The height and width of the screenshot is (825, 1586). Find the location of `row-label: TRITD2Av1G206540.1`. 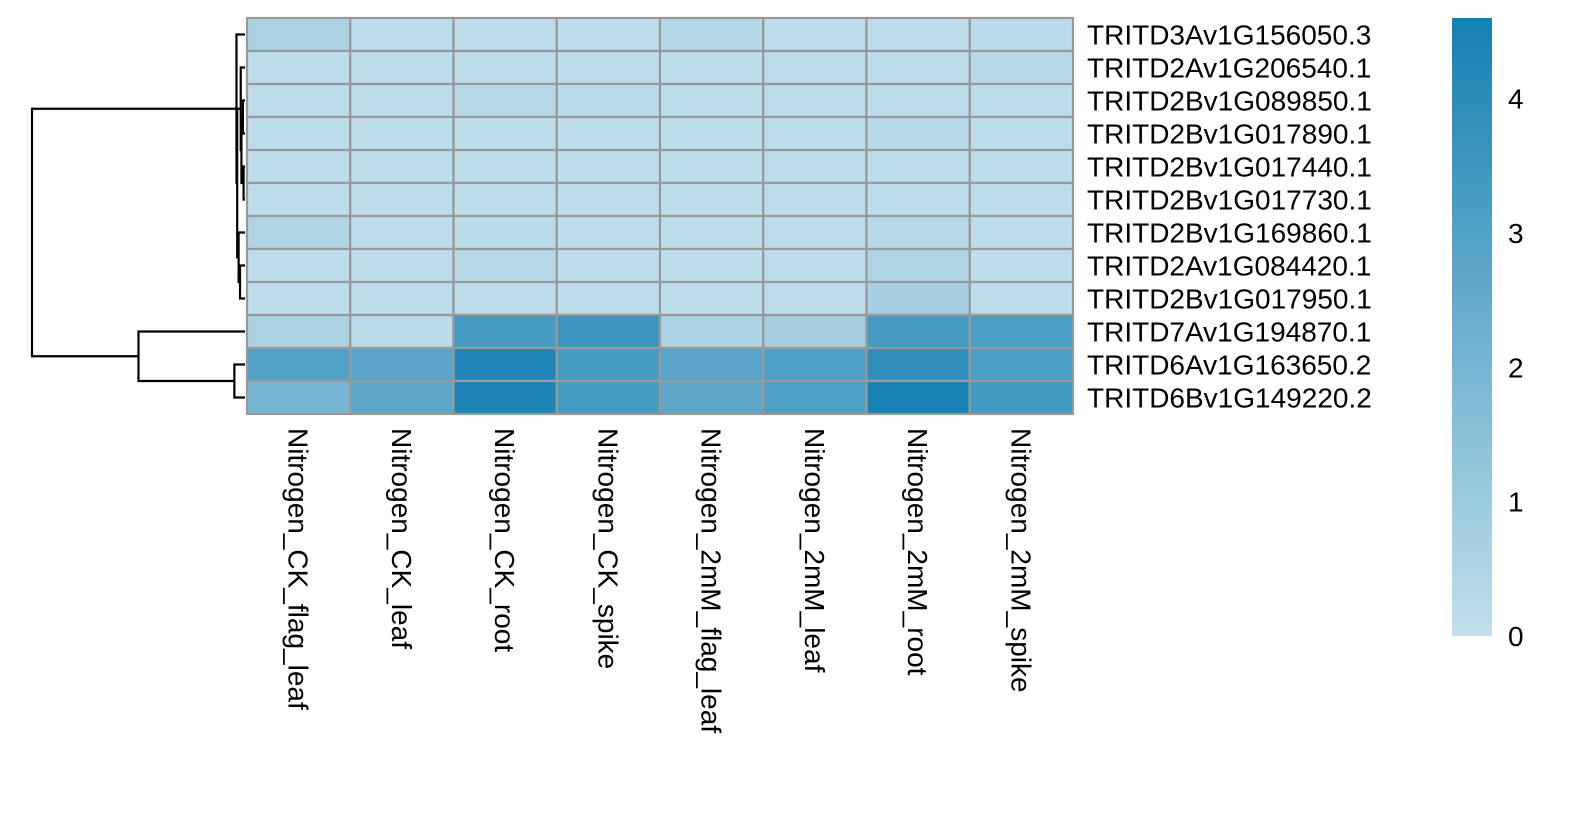

row-label: TRITD2Av1G206540.1 is located at coordinates (1229, 68).